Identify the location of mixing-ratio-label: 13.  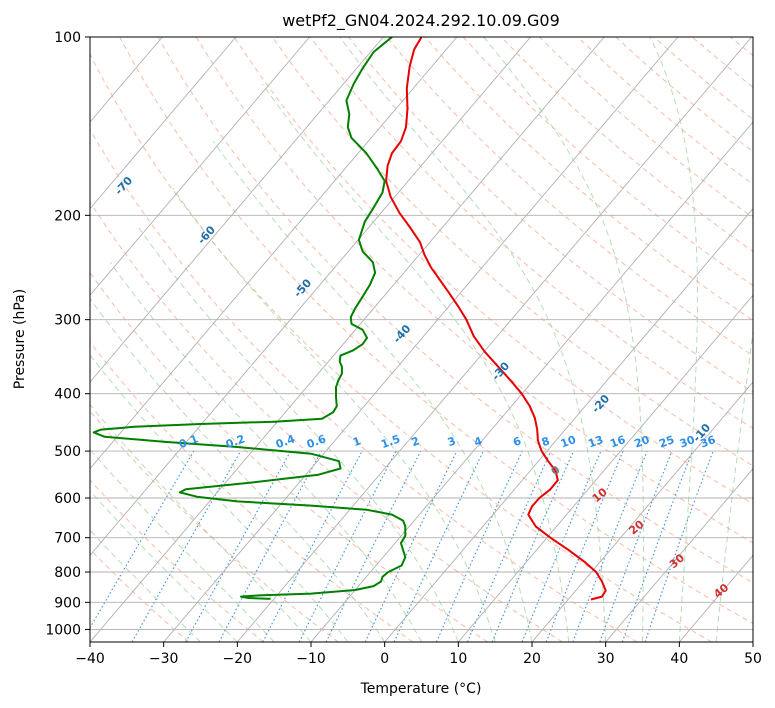
(595, 441).